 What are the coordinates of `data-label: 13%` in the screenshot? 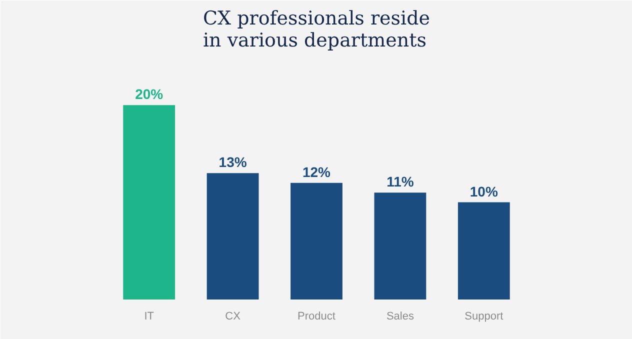 It's located at (233, 162).